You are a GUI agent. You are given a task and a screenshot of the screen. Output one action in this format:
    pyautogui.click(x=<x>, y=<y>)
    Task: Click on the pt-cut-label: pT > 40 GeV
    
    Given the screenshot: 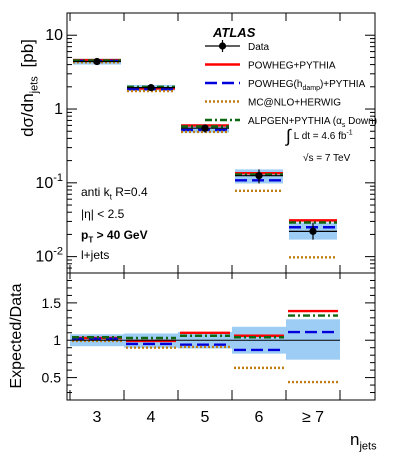 What is the action you would take?
    pyautogui.click(x=114, y=236)
    